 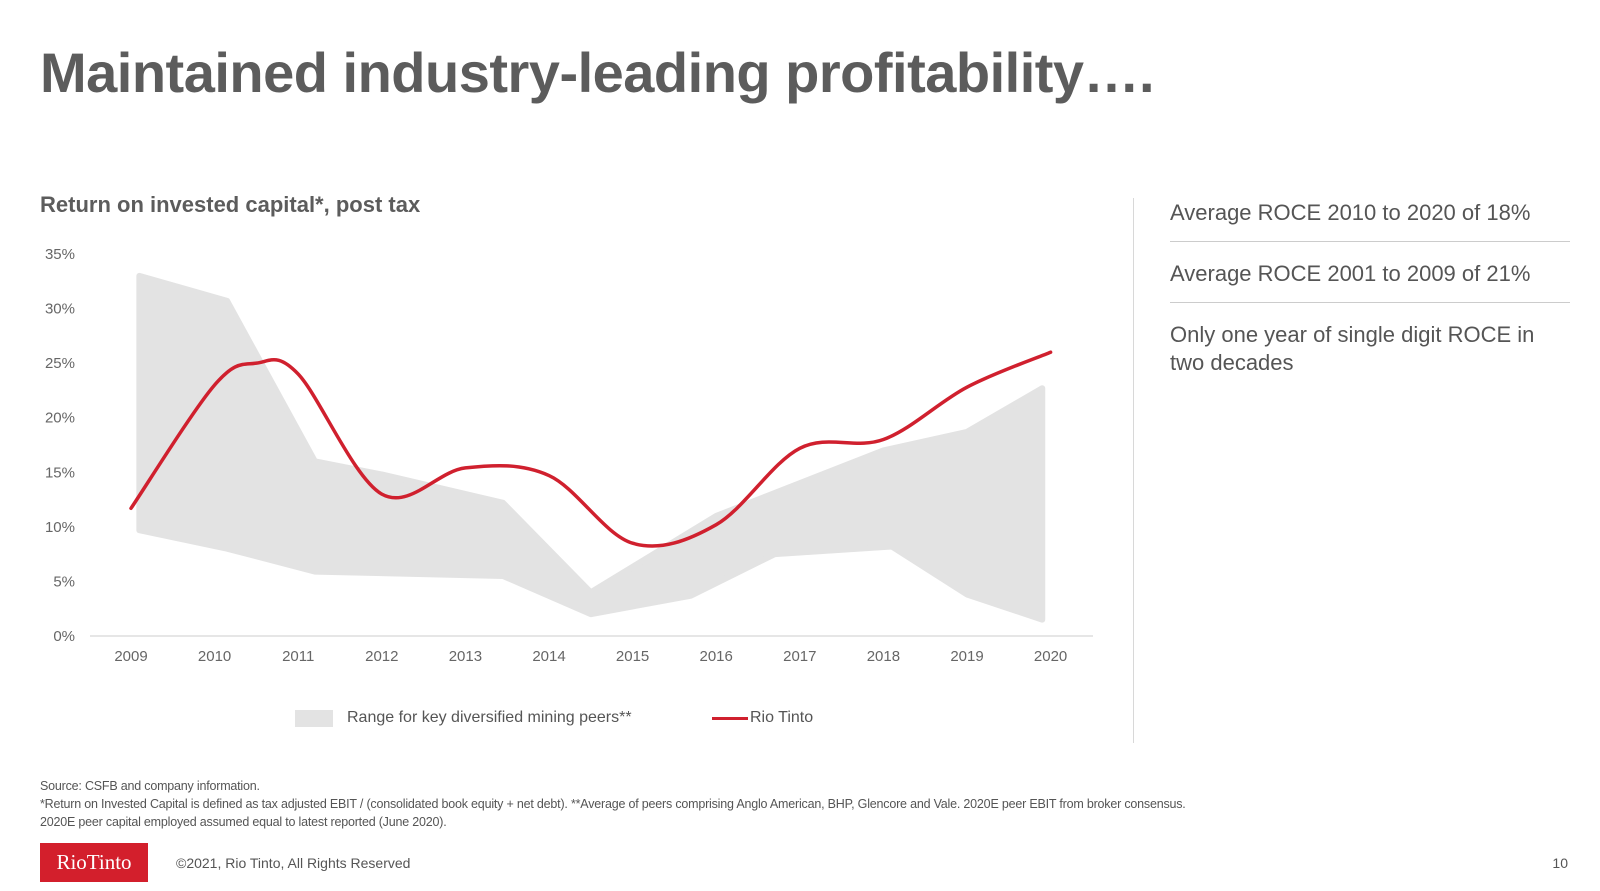 What do you see at coordinates (730, 718) in the screenshot?
I see `legend-swatch-rio` at bounding box center [730, 718].